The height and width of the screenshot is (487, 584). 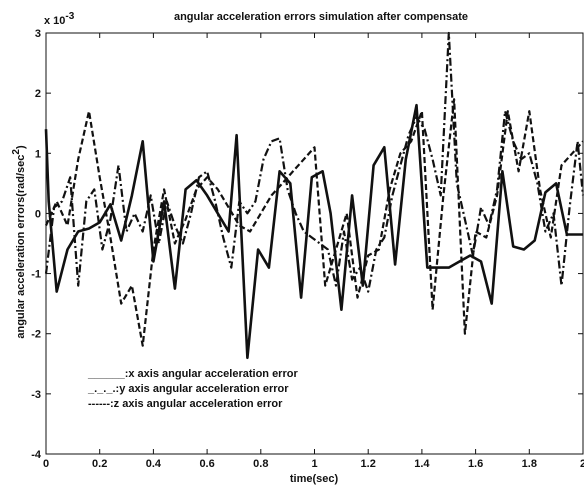 I want to click on legend-entry-x: ______:x axis angular acceleration error, so click(x=192, y=374).